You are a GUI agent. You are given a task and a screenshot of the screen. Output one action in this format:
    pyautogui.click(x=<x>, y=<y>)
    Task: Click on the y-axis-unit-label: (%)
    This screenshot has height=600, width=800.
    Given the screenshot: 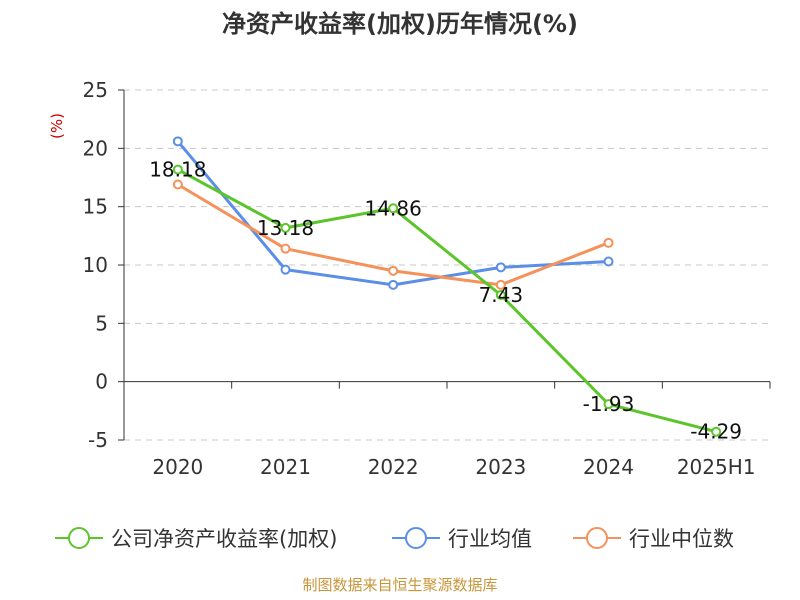 What is the action you would take?
    pyautogui.click(x=57, y=126)
    